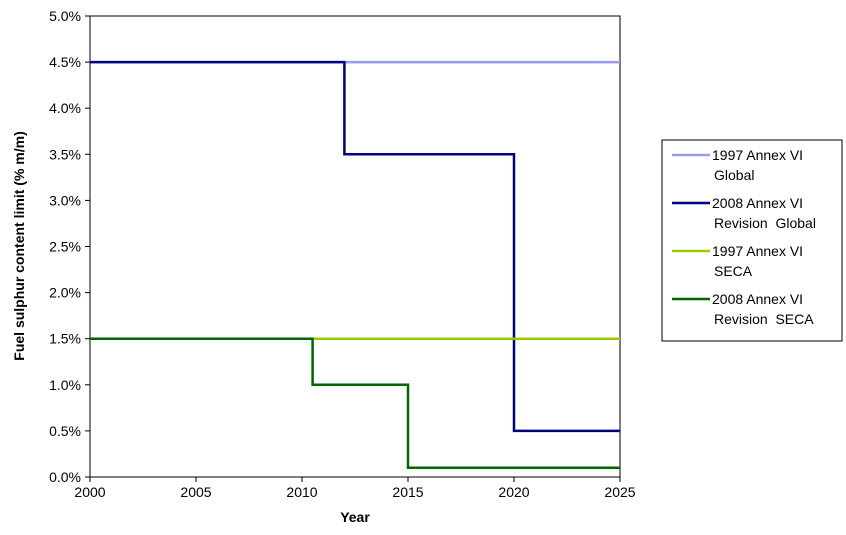  What do you see at coordinates (355, 517) in the screenshot?
I see `x-axis-title: Year` at bounding box center [355, 517].